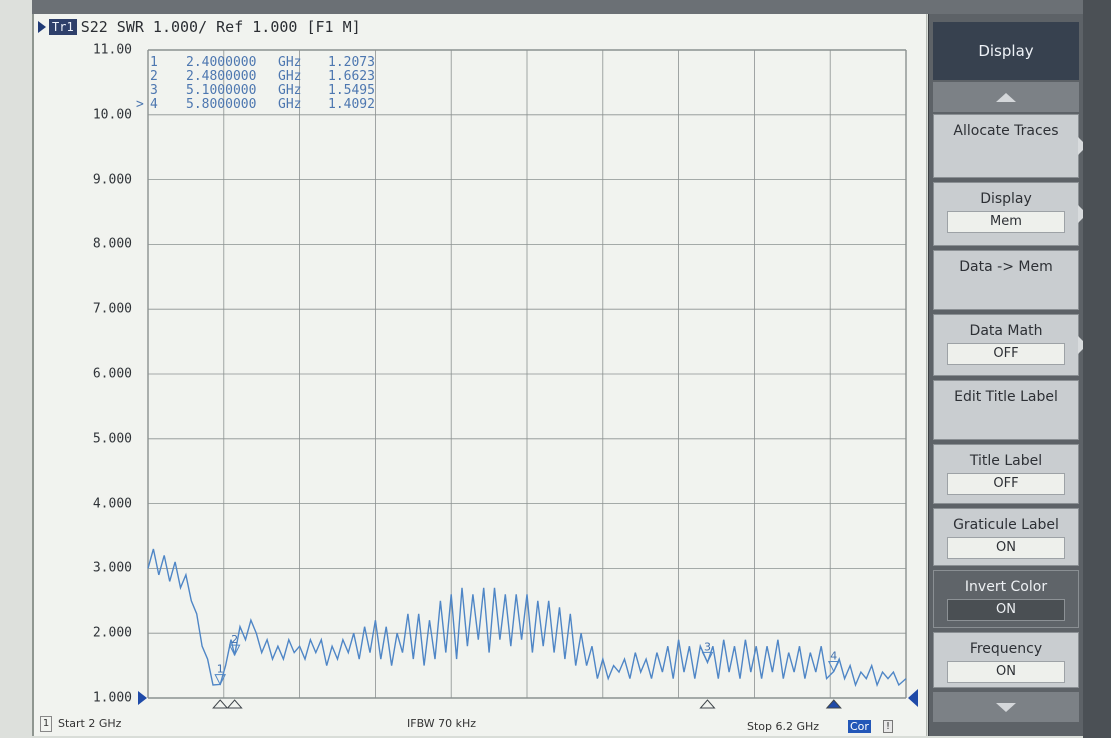  I want to click on marker-number: 1, so click(220, 669).